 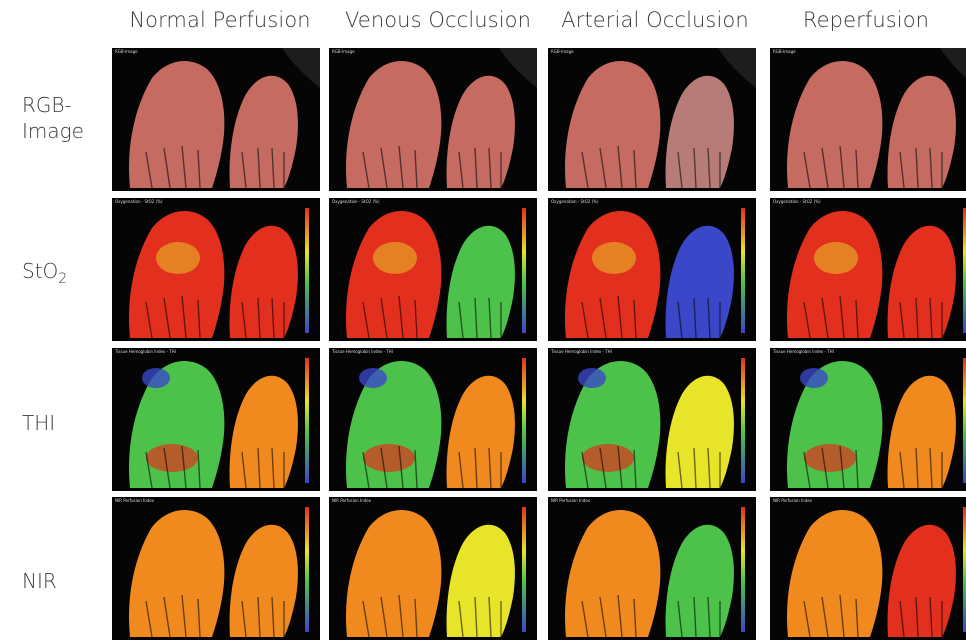 What do you see at coordinates (655, 20) in the screenshot?
I see `column-header-arterial-occlusion: Arterial Occlusion` at bounding box center [655, 20].